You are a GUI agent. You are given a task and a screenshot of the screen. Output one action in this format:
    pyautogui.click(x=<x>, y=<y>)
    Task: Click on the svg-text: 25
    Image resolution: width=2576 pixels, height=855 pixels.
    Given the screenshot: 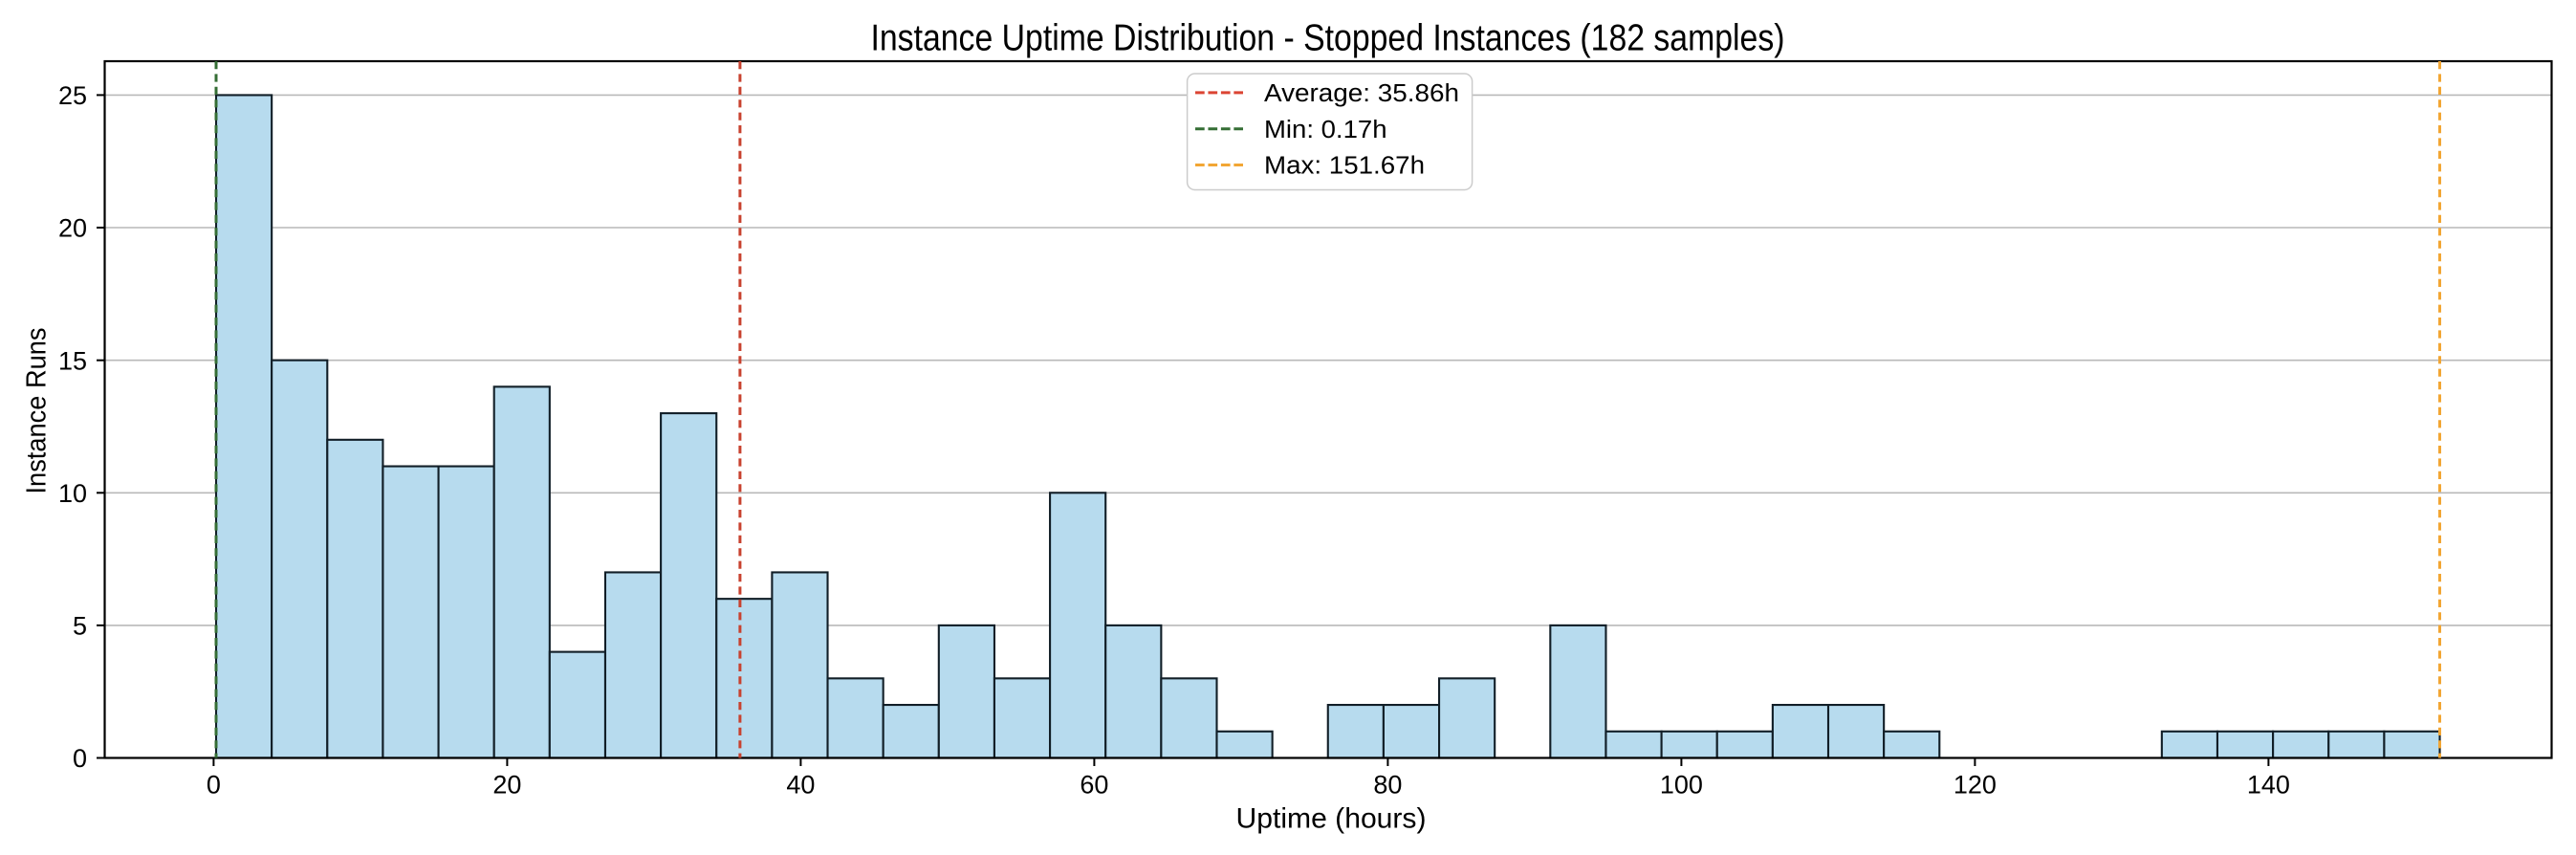 What is the action you would take?
    pyautogui.click(x=72, y=95)
    